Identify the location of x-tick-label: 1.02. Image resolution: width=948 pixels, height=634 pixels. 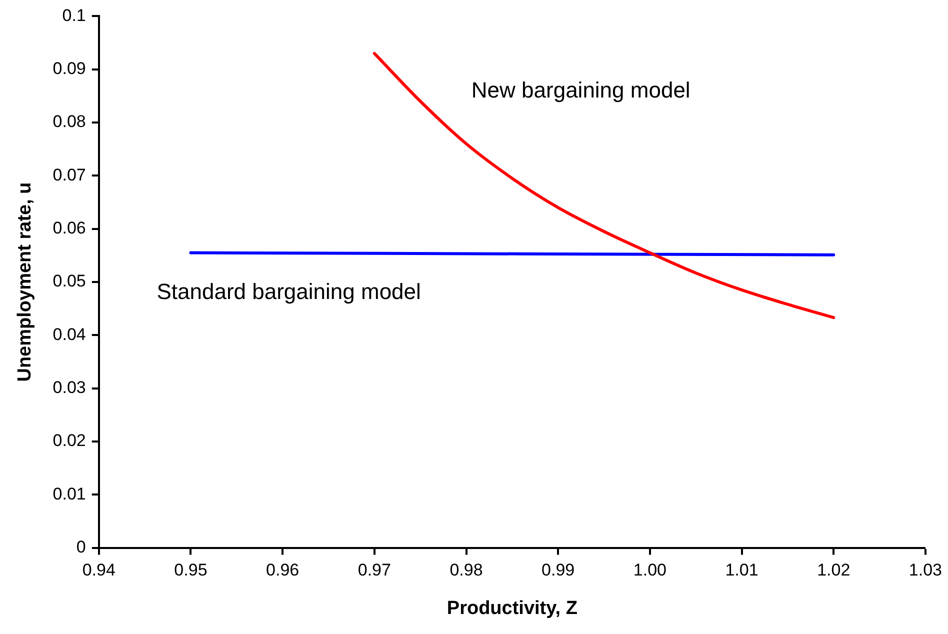
(833, 570).